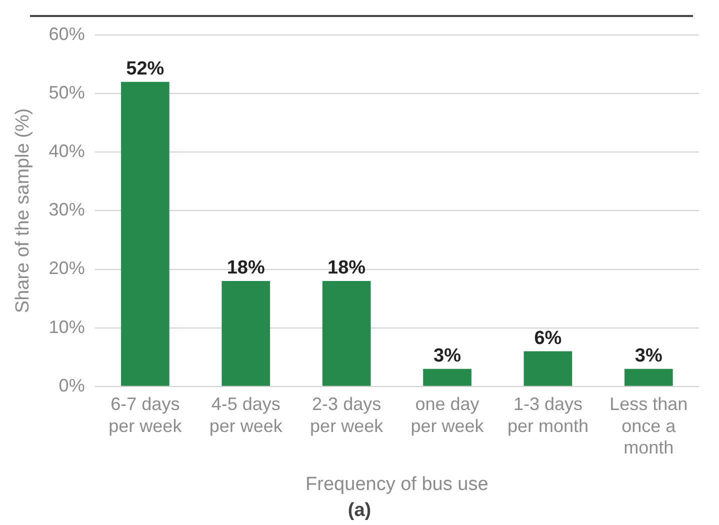 This screenshot has width=719, height=525. Describe the element at coordinates (397, 484) in the screenshot. I see `x-axis-title: Frequency of bus use` at that location.